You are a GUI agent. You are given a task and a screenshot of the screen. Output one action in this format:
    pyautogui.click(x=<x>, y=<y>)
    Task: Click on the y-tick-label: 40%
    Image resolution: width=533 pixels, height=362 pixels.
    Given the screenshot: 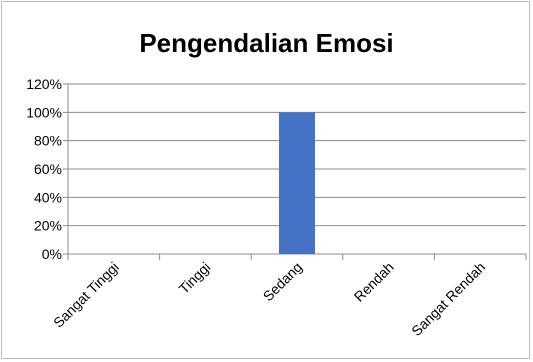 What is the action you would take?
    pyautogui.click(x=48, y=197)
    